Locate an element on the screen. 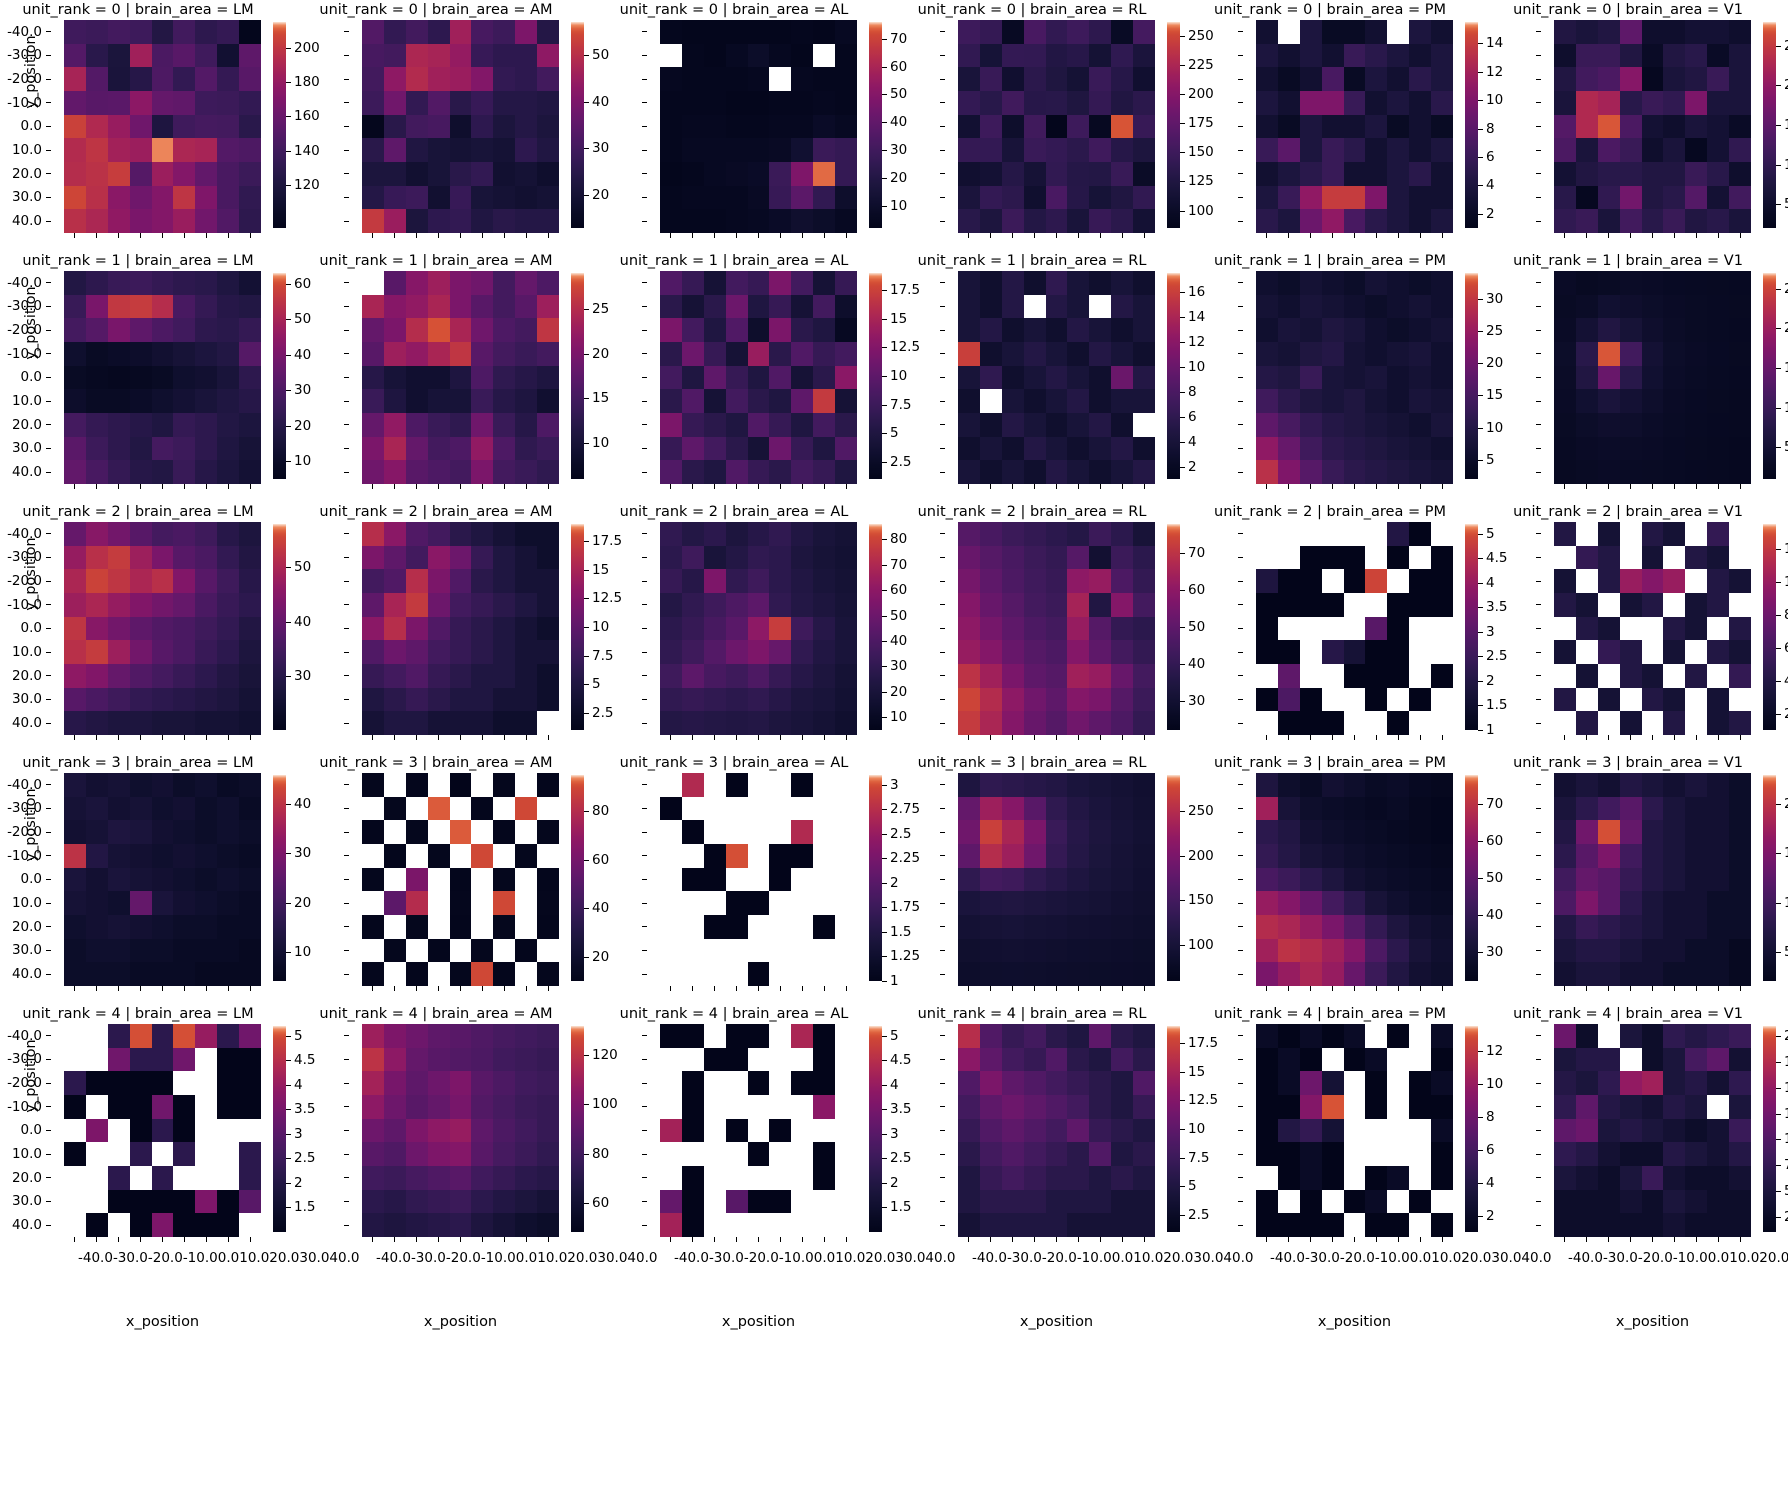 The width and height of the screenshot is (1788, 1489). facet-title: unit_rank = 1 | brain_area = RL is located at coordinates (1032, 261).